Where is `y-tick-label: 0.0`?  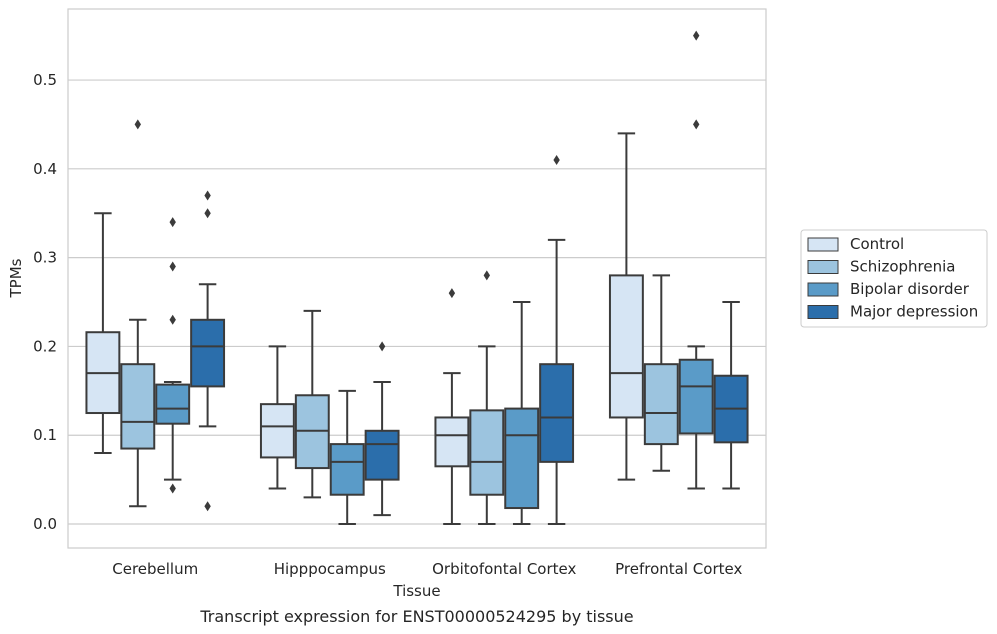
y-tick-label: 0.0 is located at coordinates (45, 524).